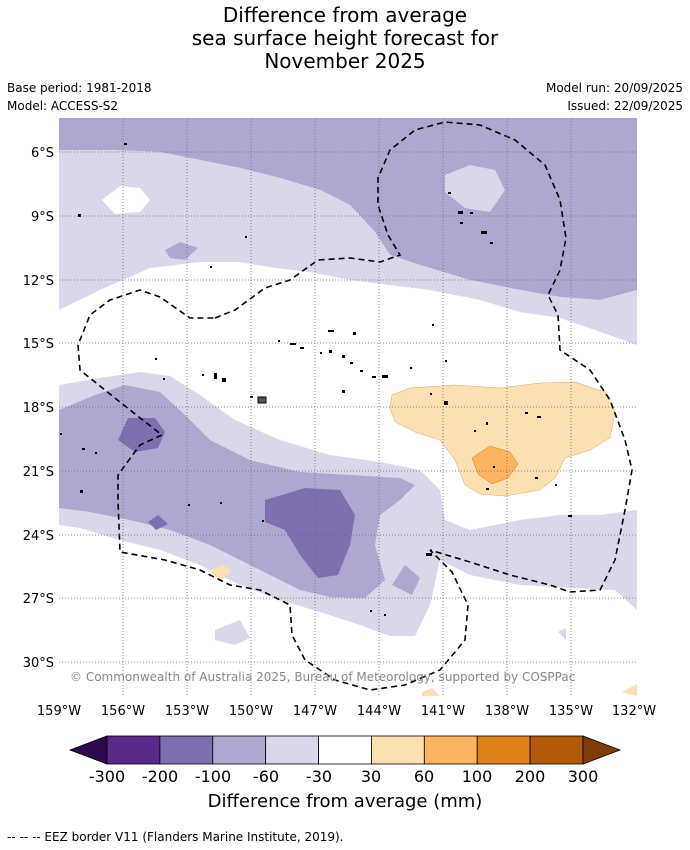 Image resolution: width=690 pixels, height=850 pixels. I want to click on lat-label: 6°S, so click(42, 153).